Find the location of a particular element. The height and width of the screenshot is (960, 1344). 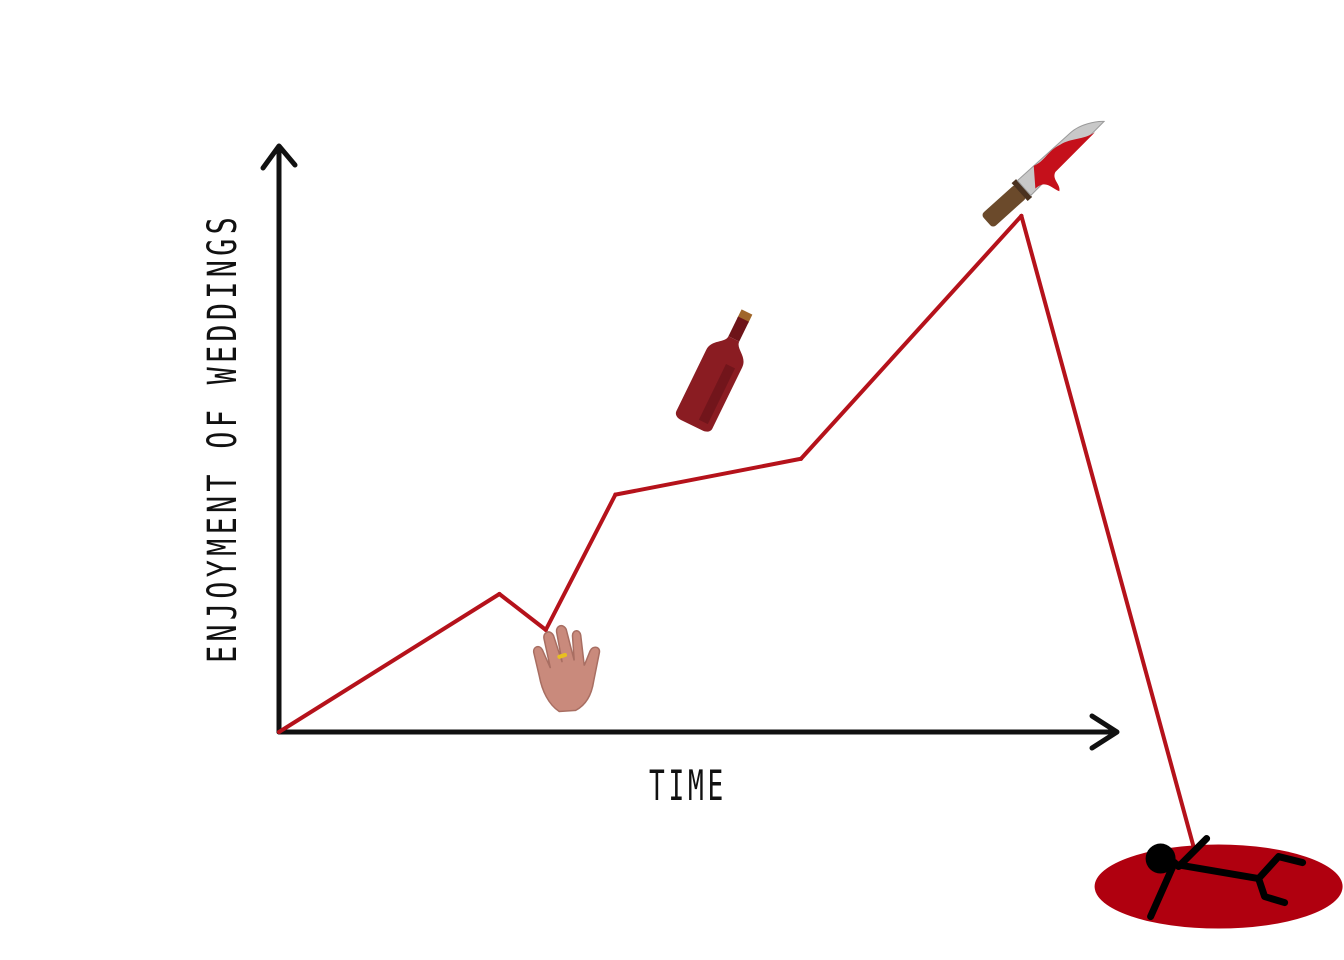

x-axis-arrowhead is located at coordinates (1104, 732).